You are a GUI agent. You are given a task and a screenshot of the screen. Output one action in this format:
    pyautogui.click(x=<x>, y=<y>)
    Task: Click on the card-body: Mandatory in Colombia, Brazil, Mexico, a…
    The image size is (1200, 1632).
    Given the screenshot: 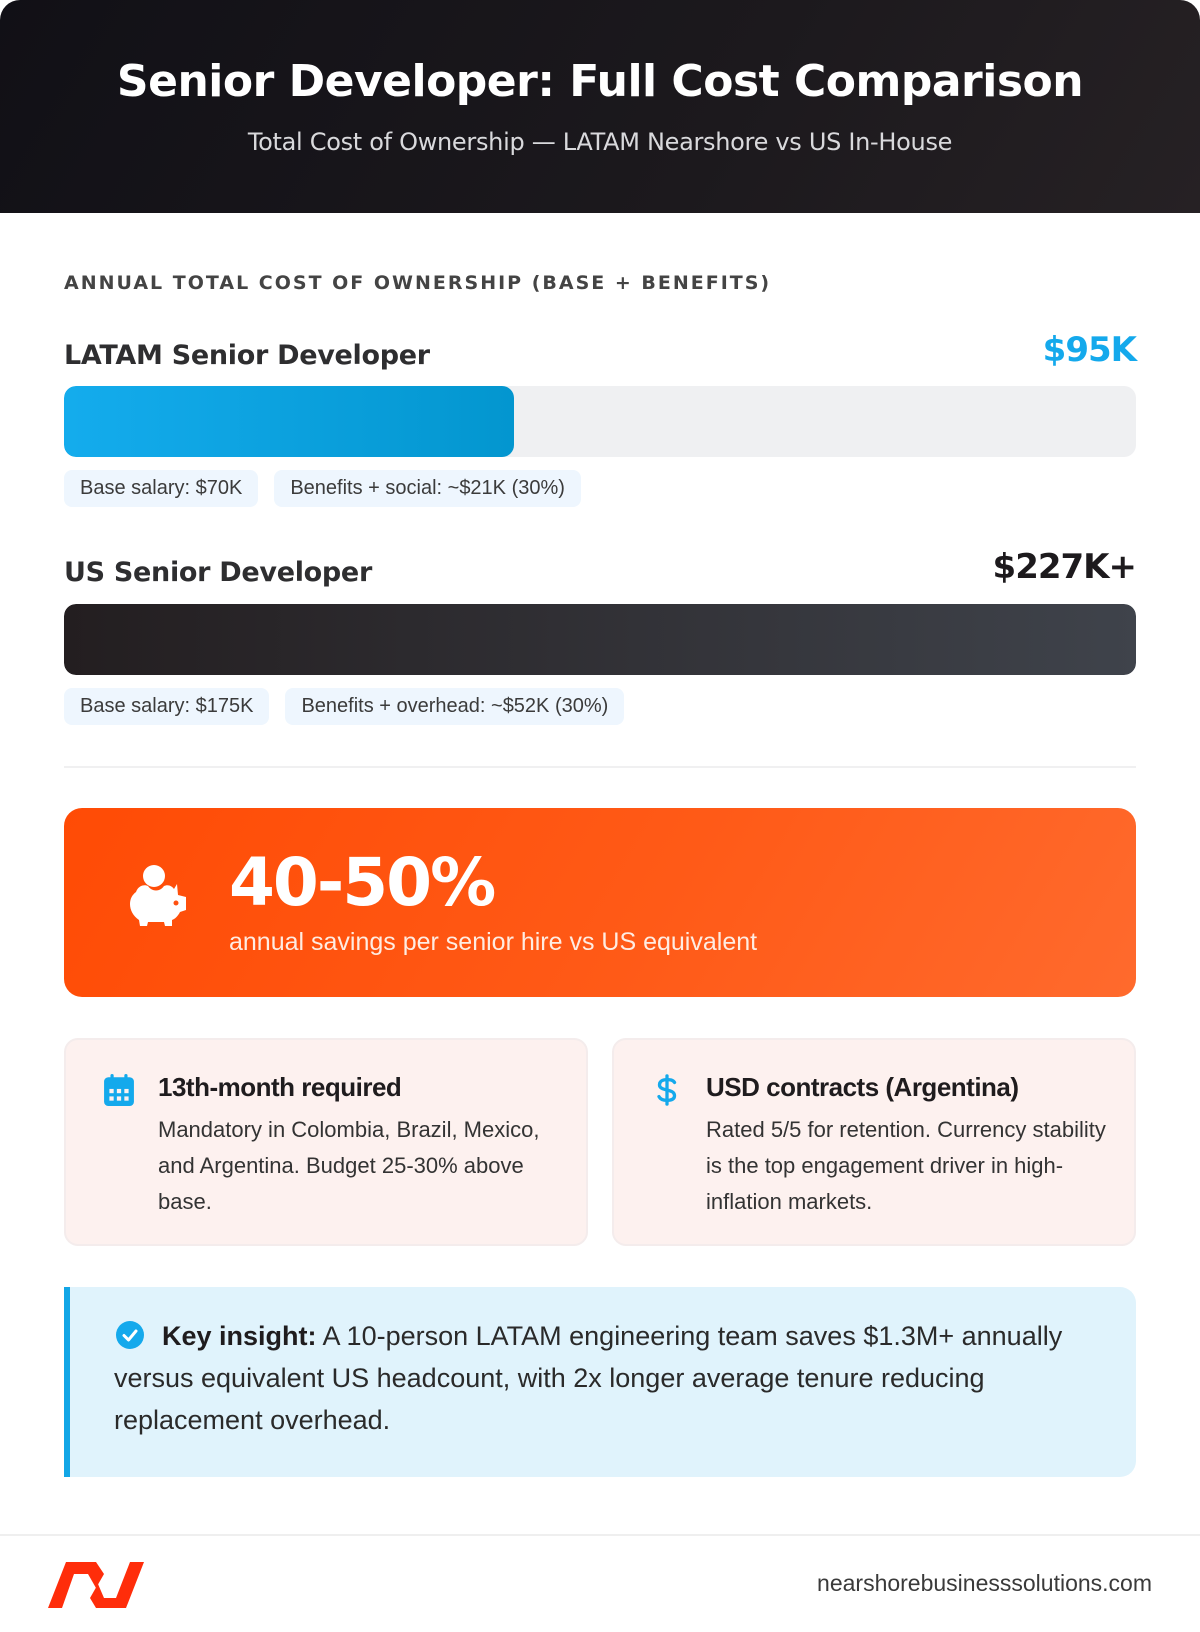 What is the action you would take?
    pyautogui.click(x=349, y=1165)
    